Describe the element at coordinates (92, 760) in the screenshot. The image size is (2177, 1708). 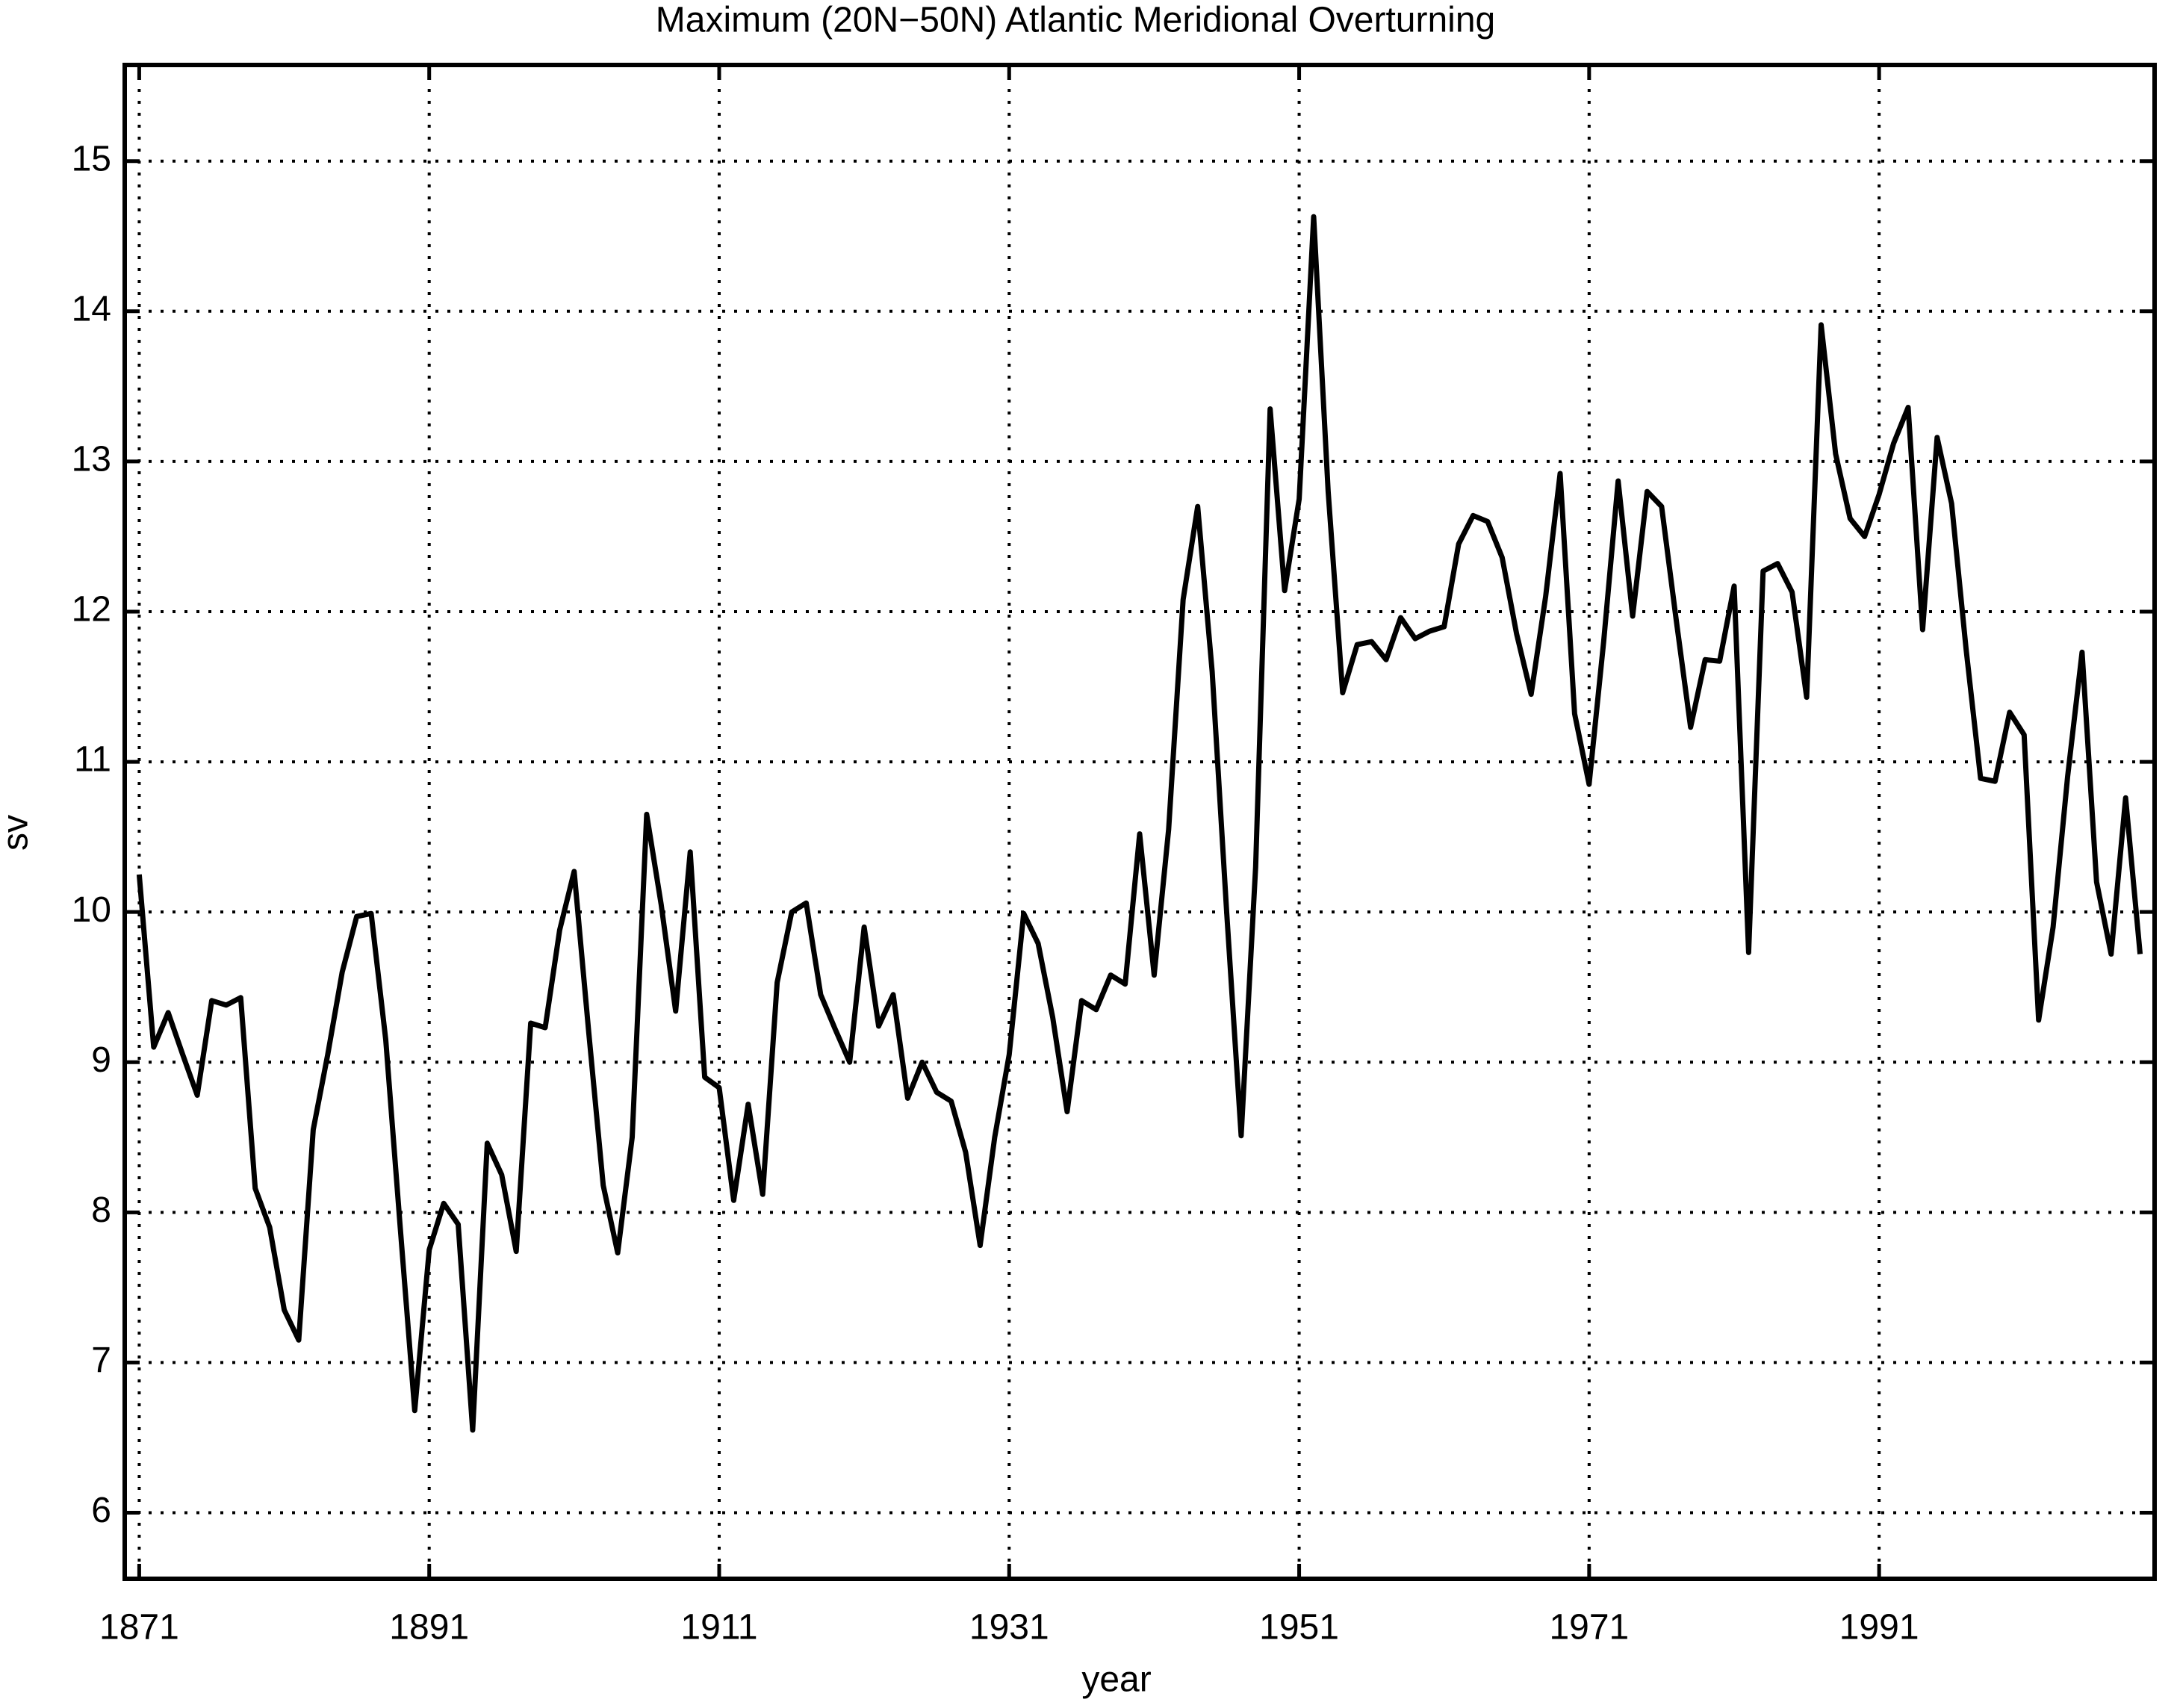
I see `y-tick-label: 11` at that location.